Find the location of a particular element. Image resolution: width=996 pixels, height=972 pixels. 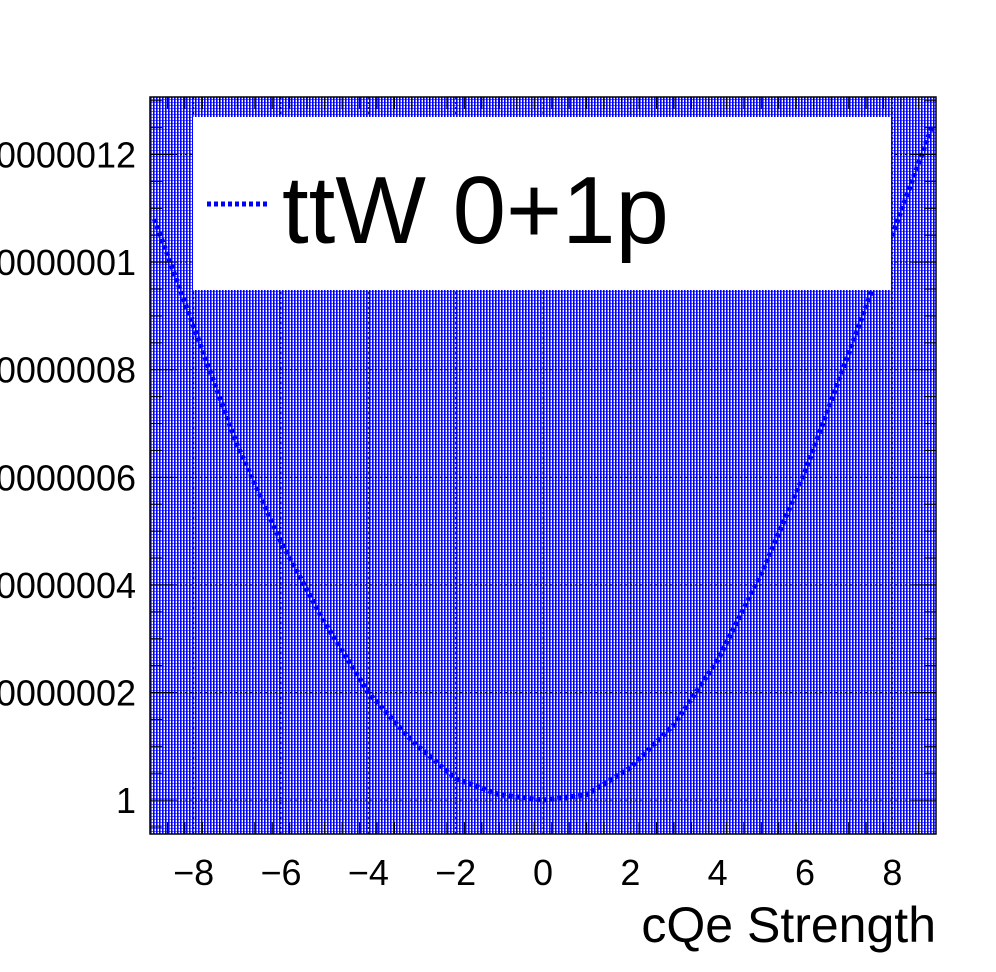

legend: ttW 0+1p is located at coordinates (542, 203).